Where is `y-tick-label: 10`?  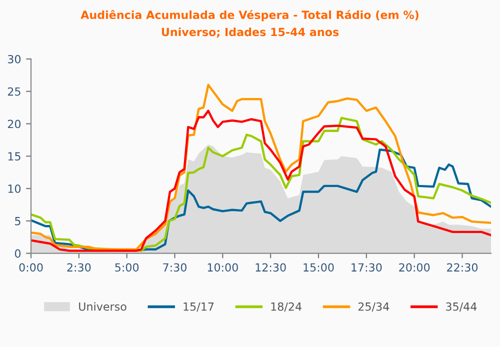
y-tick-label: 10 is located at coordinates (14, 188).